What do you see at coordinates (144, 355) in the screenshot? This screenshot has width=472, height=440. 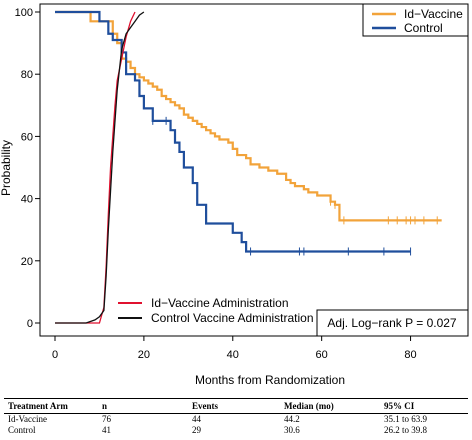 I see `x-tick-label: 20` at bounding box center [144, 355].